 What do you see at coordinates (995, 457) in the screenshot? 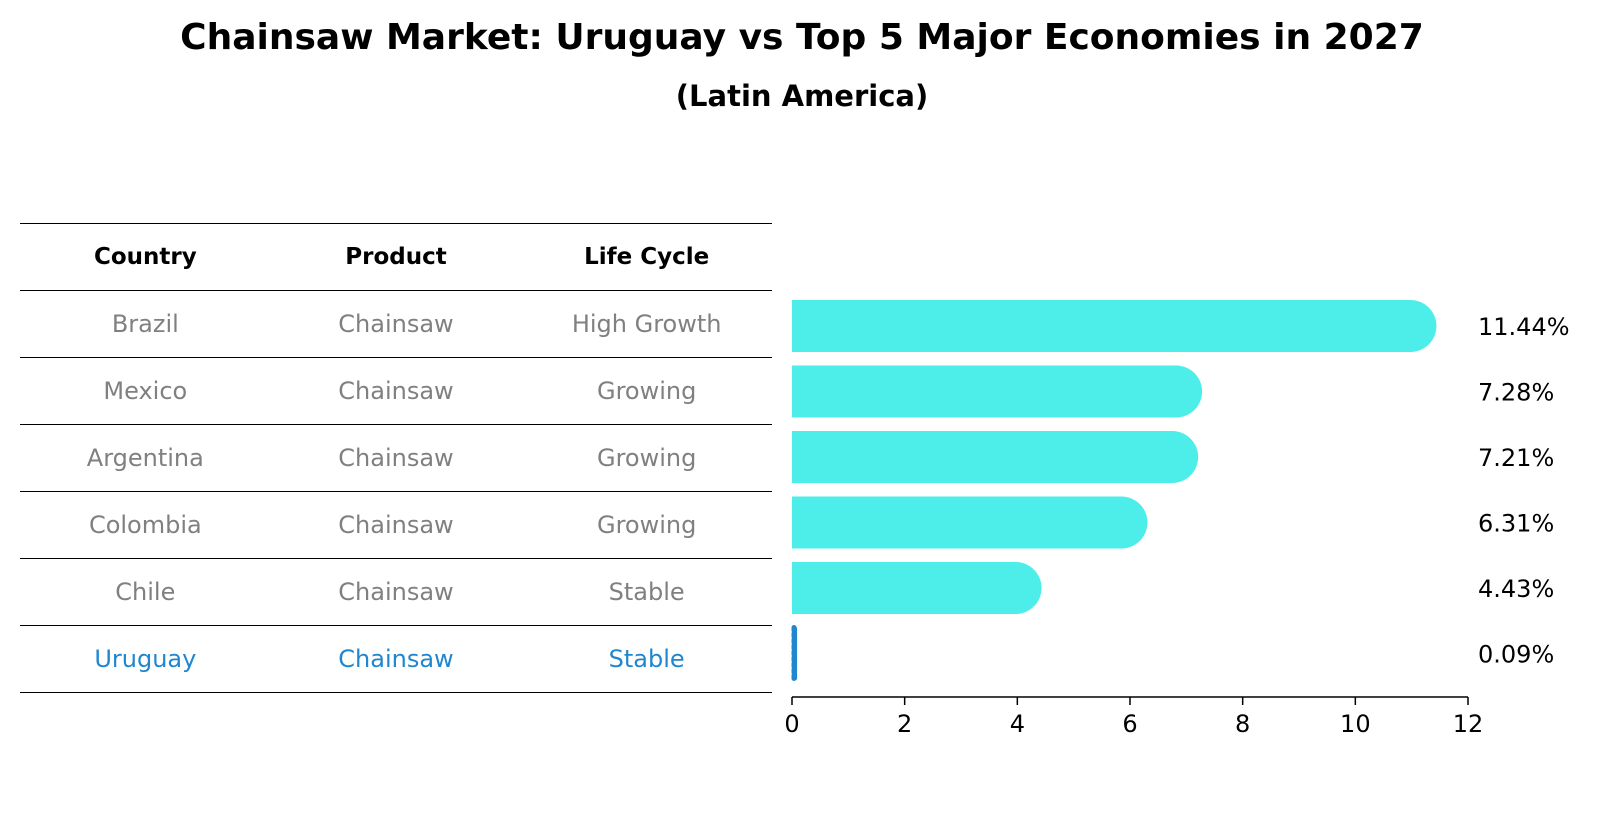
I see `bar-argentina` at bounding box center [995, 457].